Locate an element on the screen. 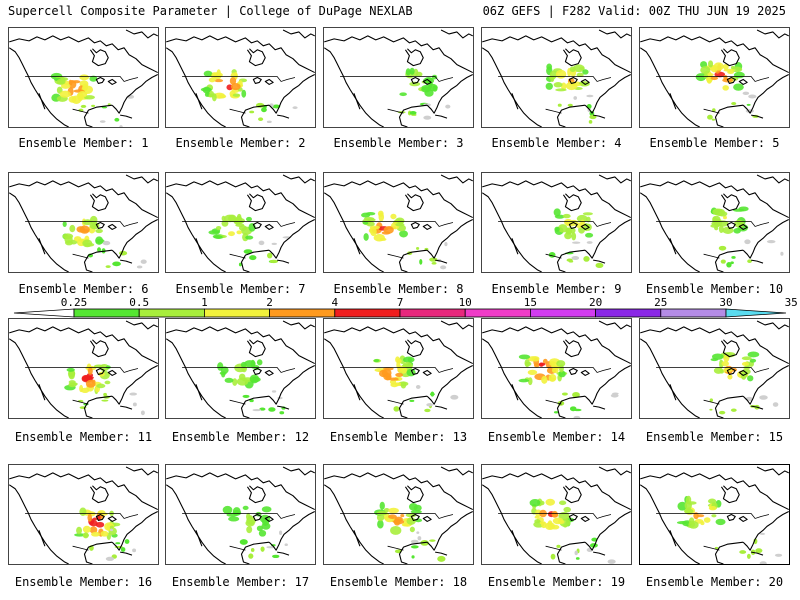 Image resolution: width=800 pixels, height=600 pixels. member-caption: Ensemble Member: 6 is located at coordinates (83, 289).